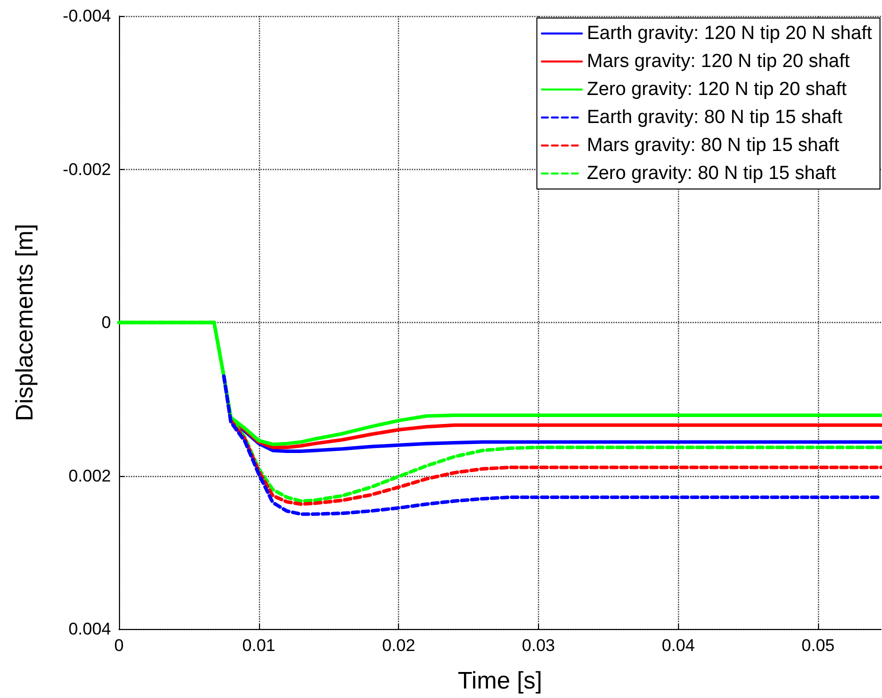 This screenshot has width=882, height=698. I want to click on y-tick-label: -0.002, so click(86, 169).